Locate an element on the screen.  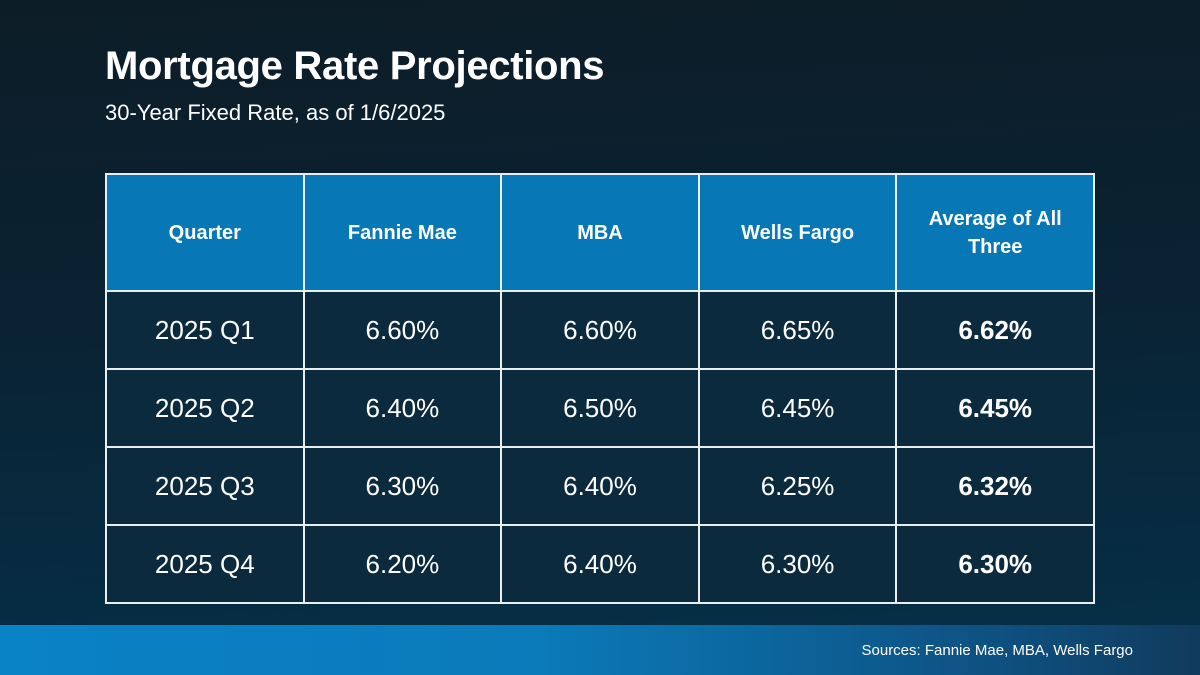
cell-average: 6.62% is located at coordinates (995, 330).